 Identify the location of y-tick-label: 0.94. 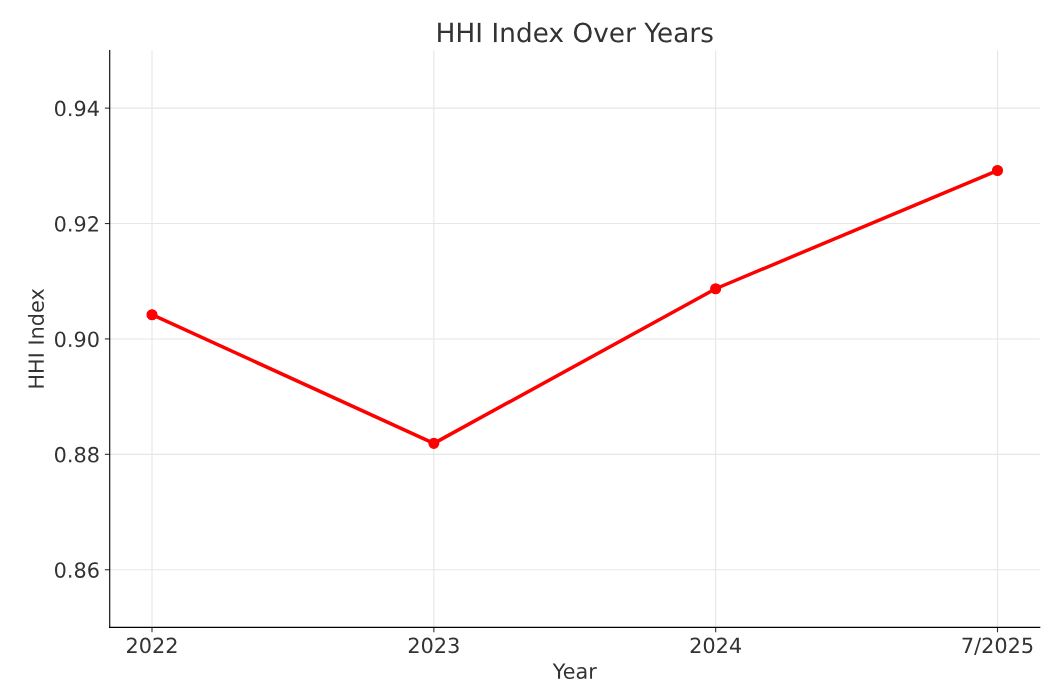
(76, 108).